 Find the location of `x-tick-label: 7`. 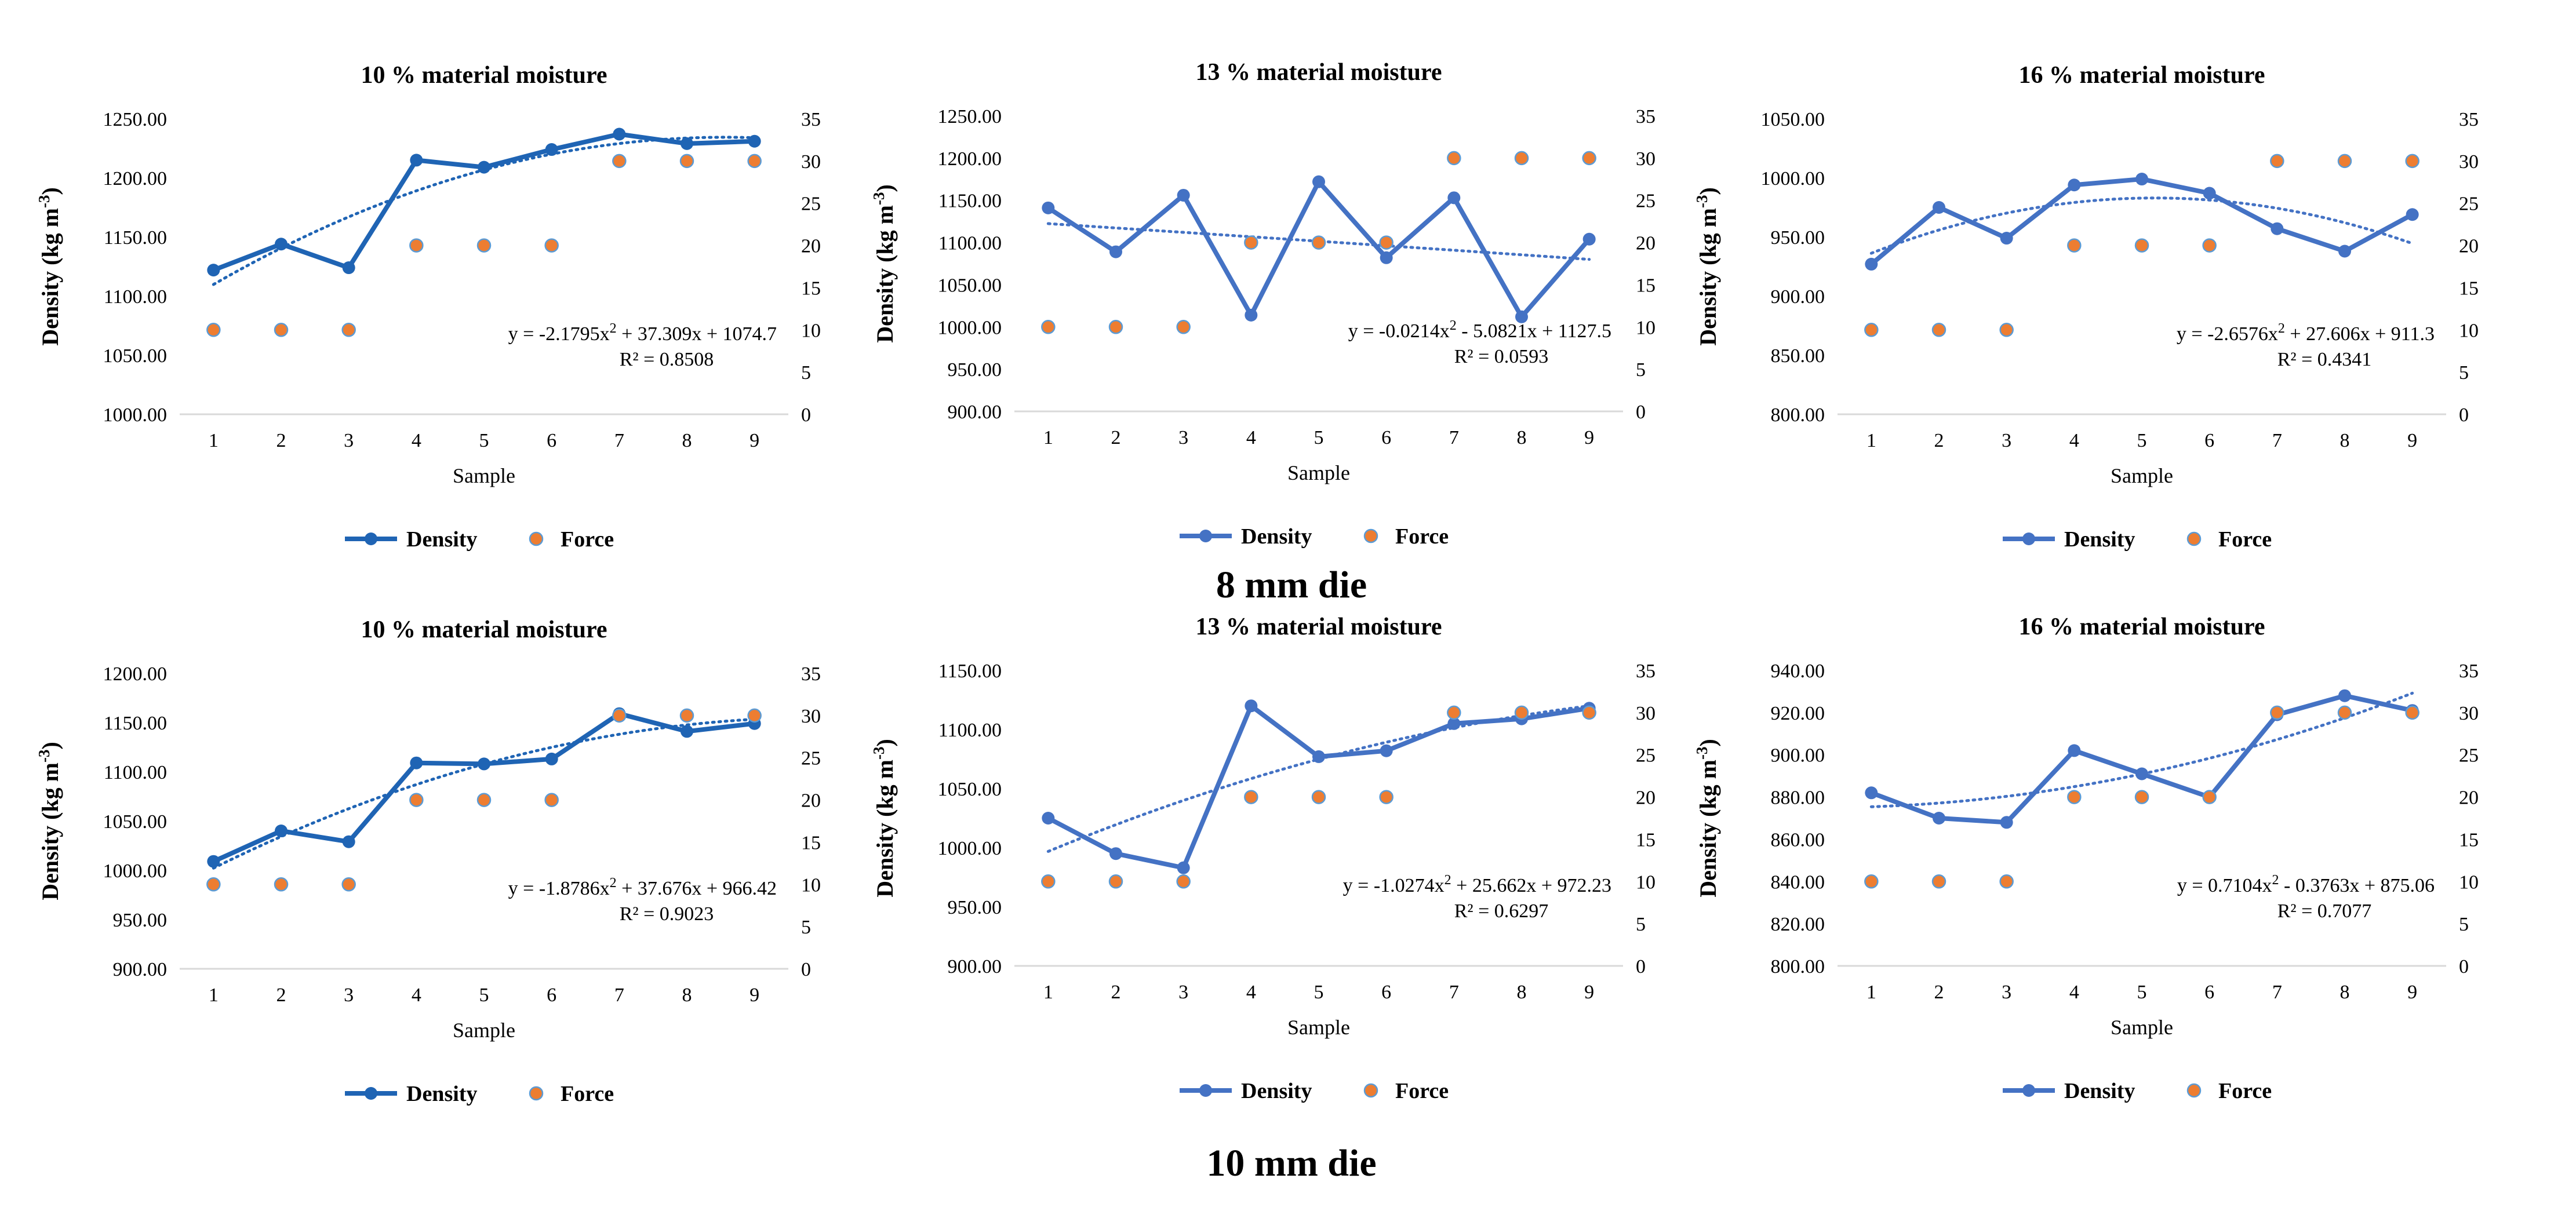

x-tick-label: 7 is located at coordinates (619, 995).